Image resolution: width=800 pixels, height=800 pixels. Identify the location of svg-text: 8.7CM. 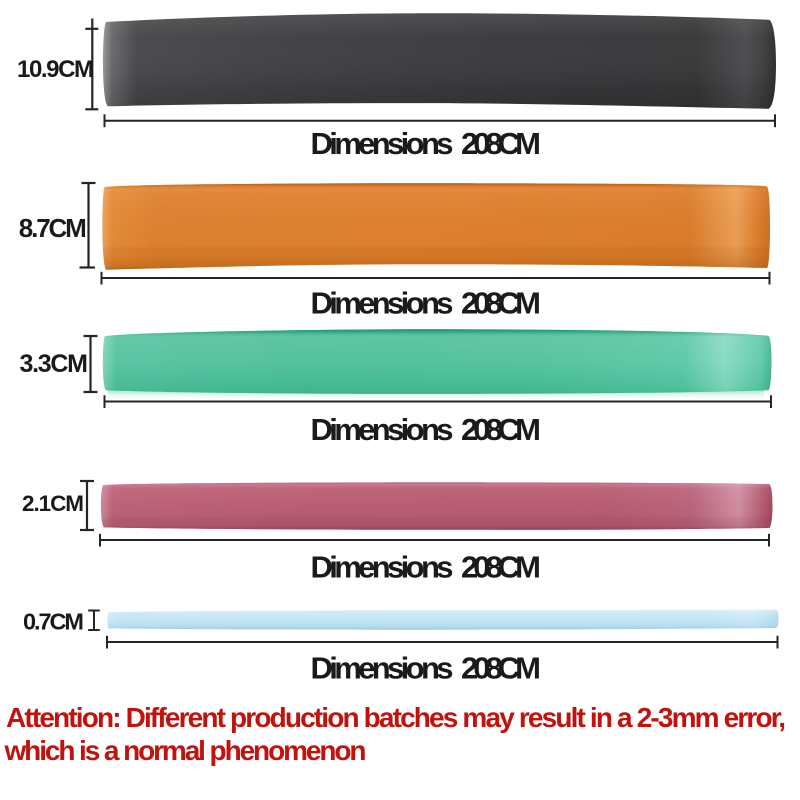
(53, 228).